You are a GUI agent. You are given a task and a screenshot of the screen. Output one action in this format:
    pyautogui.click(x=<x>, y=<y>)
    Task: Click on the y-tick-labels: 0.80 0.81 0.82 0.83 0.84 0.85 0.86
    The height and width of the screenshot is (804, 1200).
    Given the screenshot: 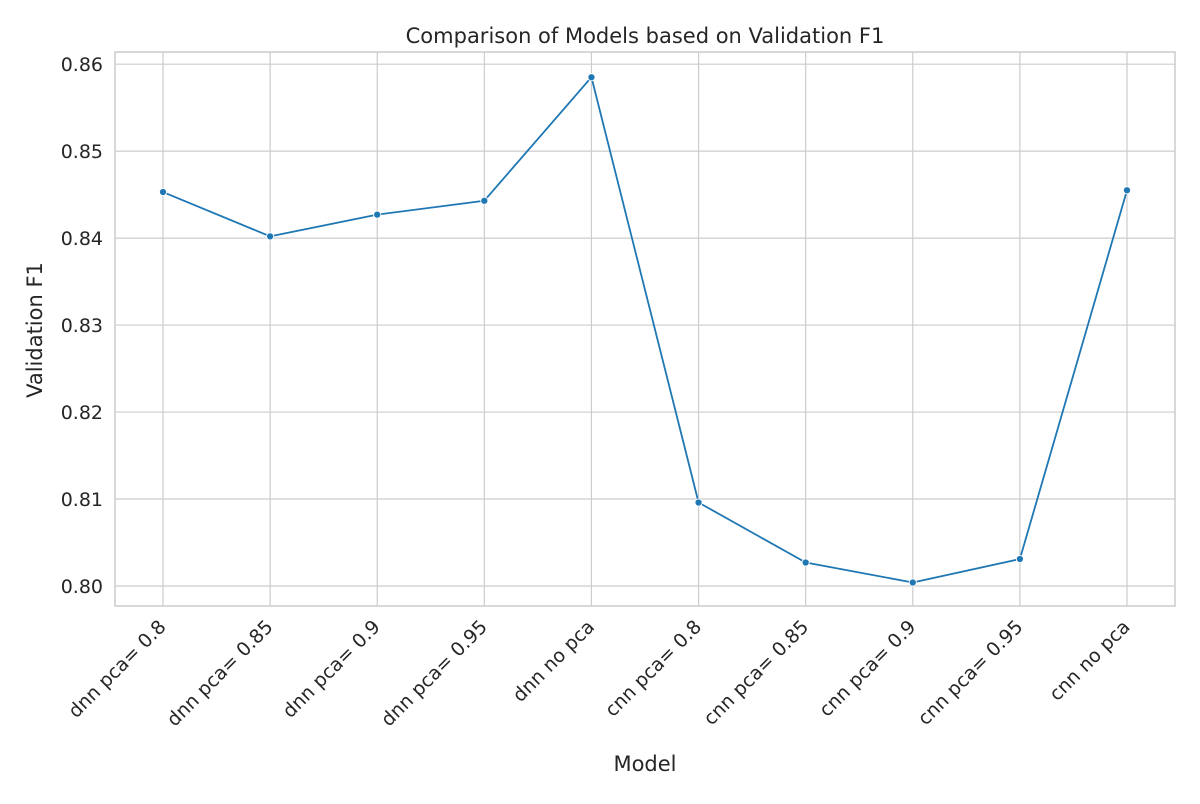 What is the action you would take?
    pyautogui.click(x=82, y=326)
    